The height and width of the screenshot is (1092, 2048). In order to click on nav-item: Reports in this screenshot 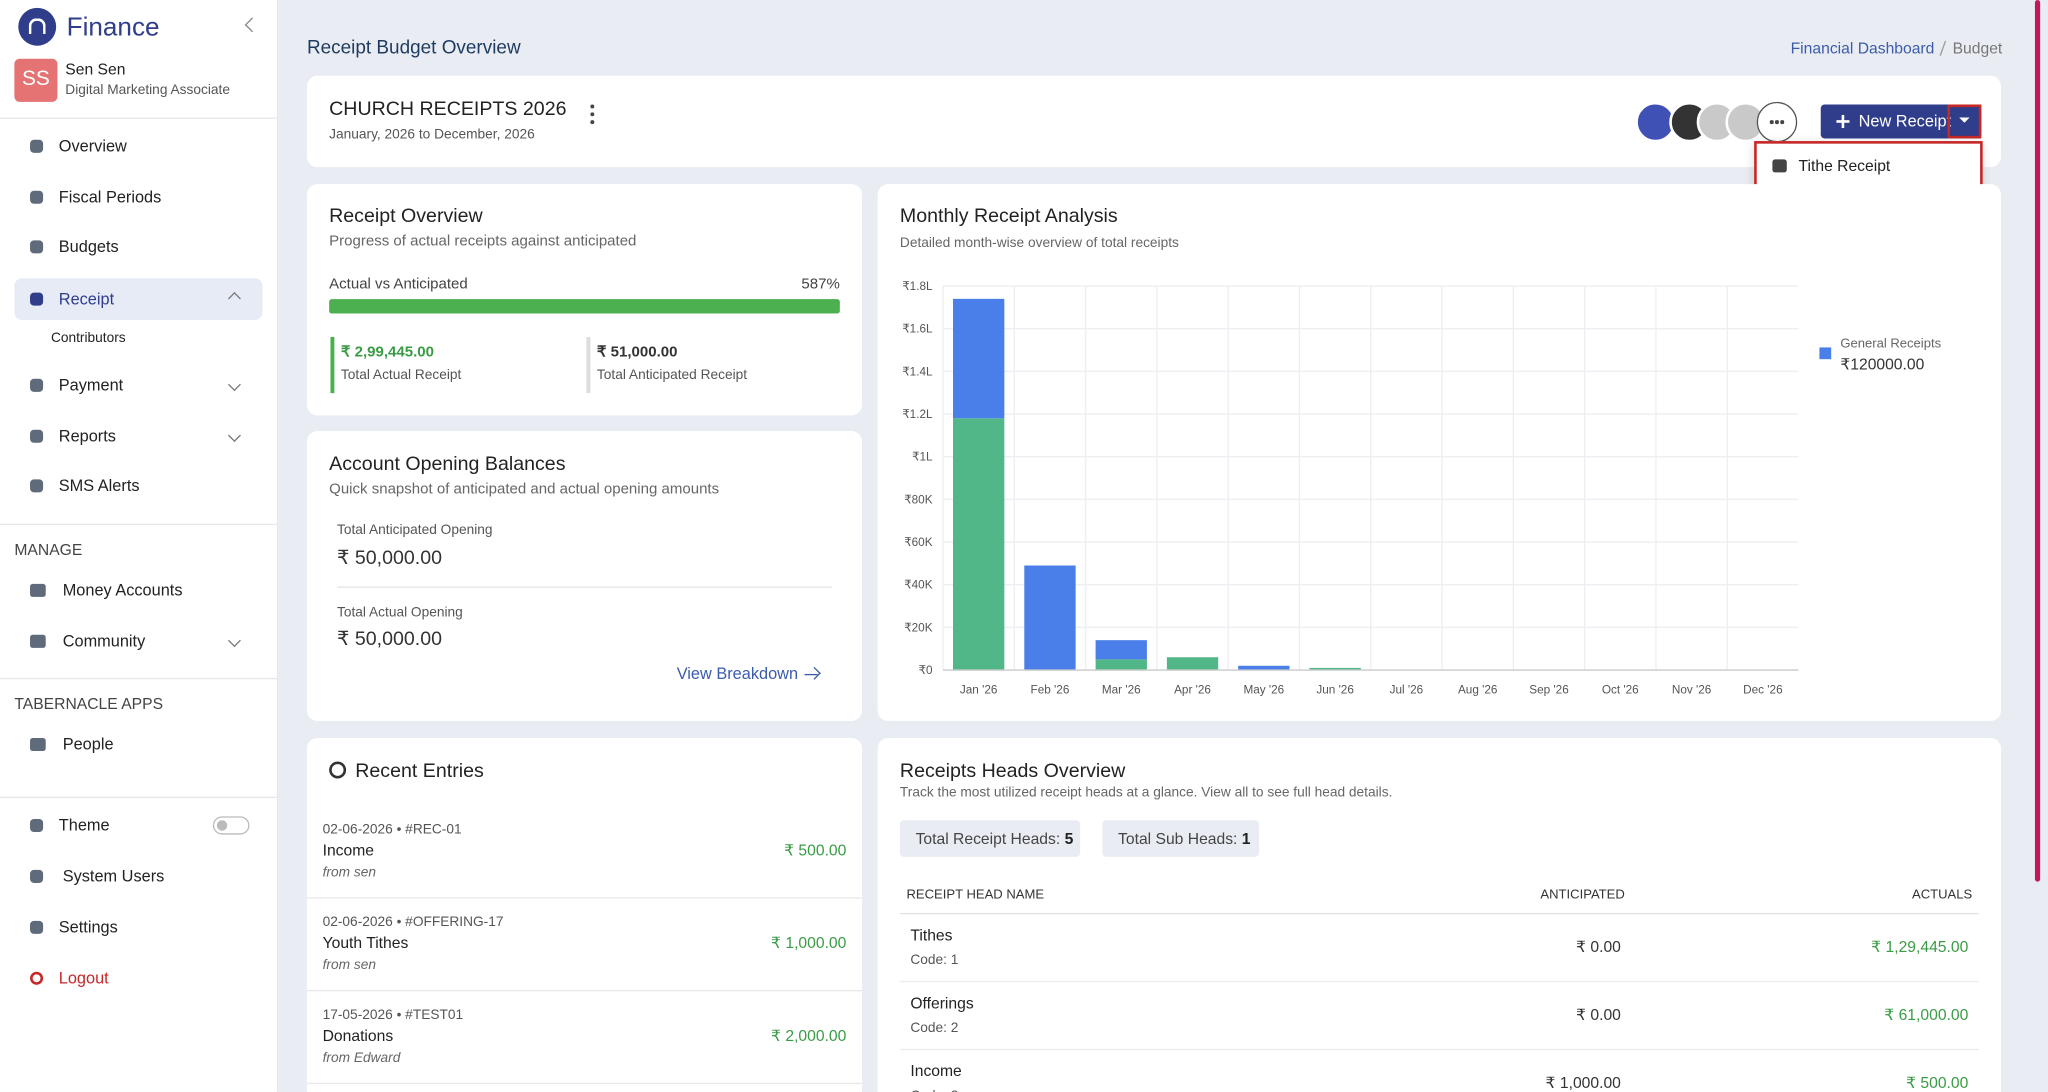, I will do `click(87, 436)`.